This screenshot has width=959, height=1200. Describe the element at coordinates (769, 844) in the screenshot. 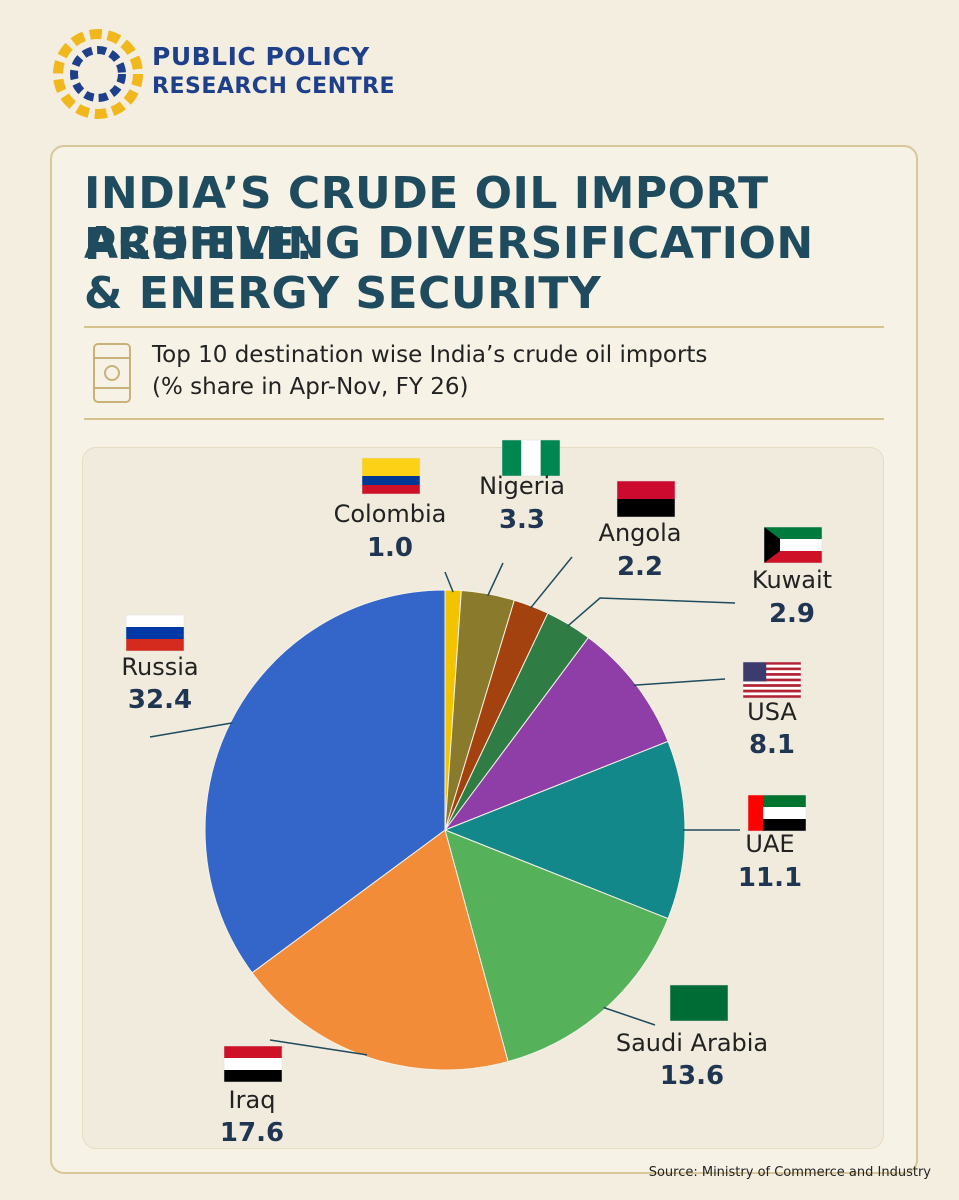

I see `slice-label: UAE` at that location.